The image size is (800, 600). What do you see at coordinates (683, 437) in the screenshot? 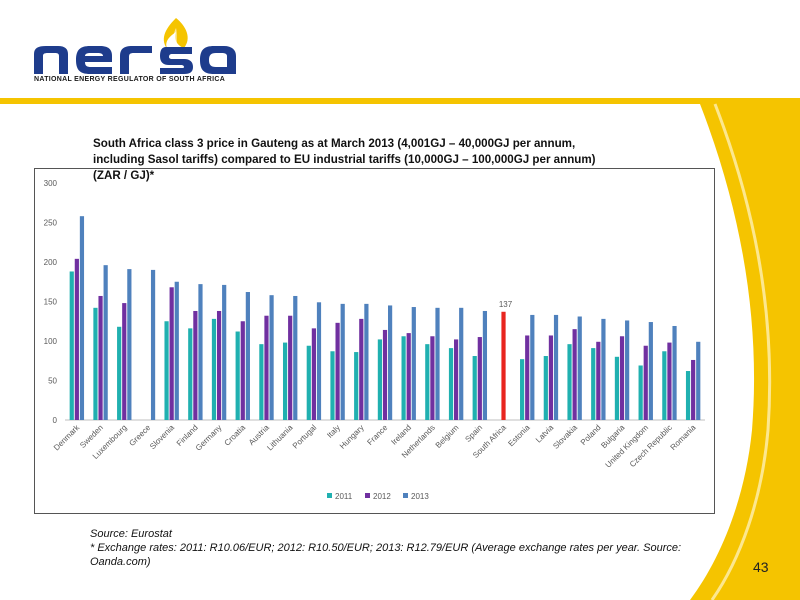
I see `x-tick-label: Romania` at bounding box center [683, 437].